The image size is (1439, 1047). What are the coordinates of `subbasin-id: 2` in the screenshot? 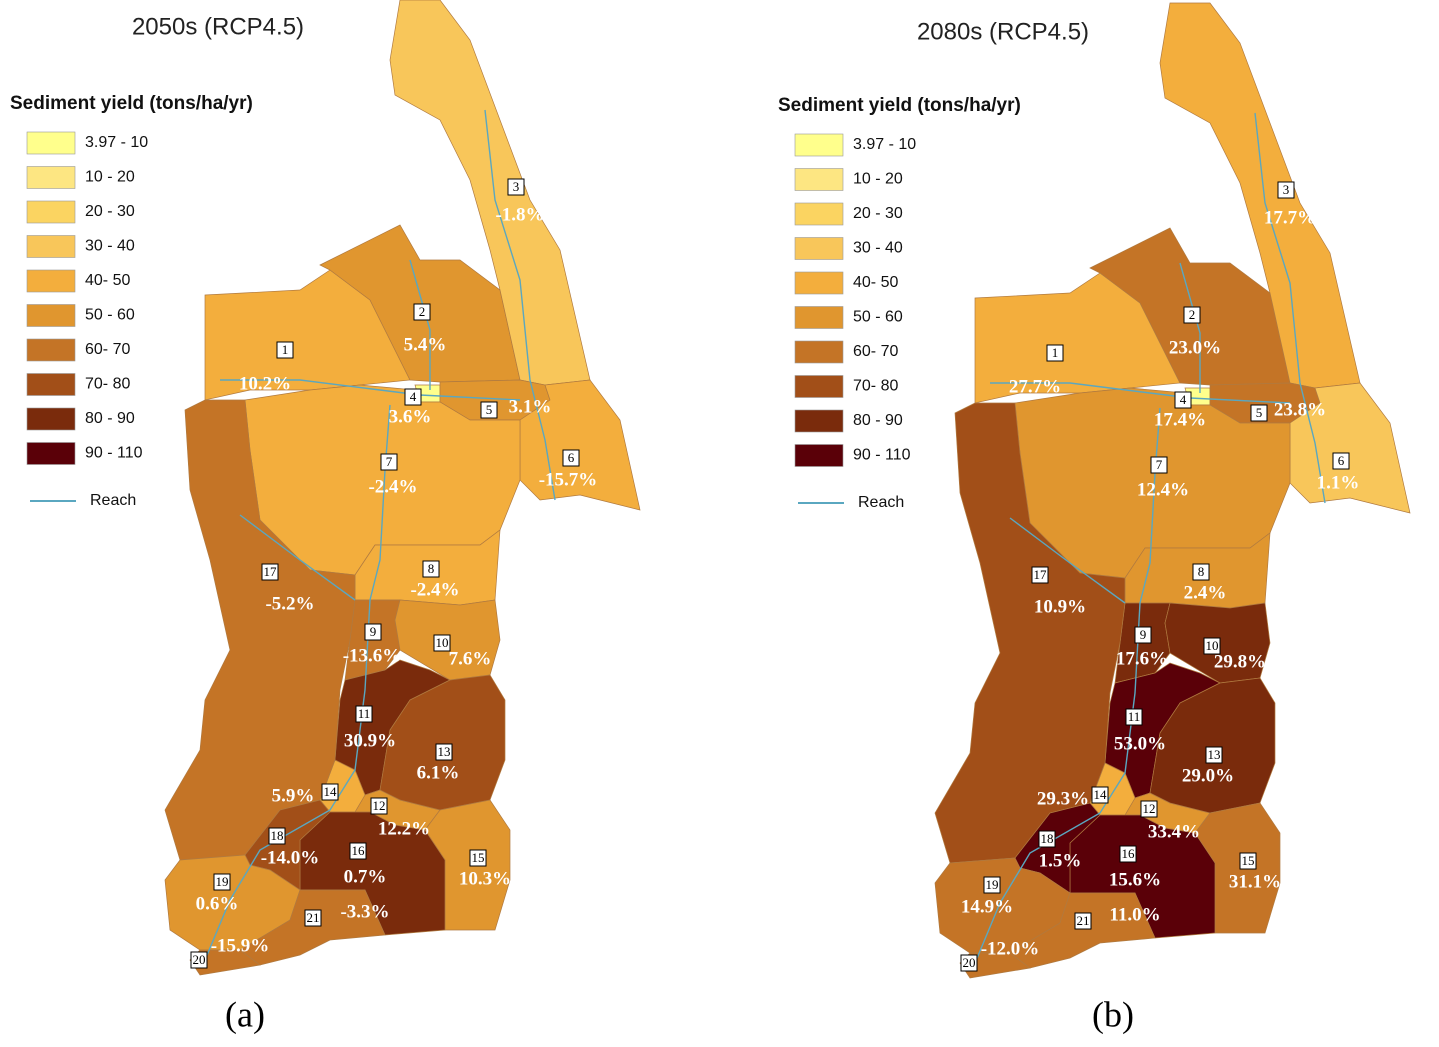 It's located at (422, 311).